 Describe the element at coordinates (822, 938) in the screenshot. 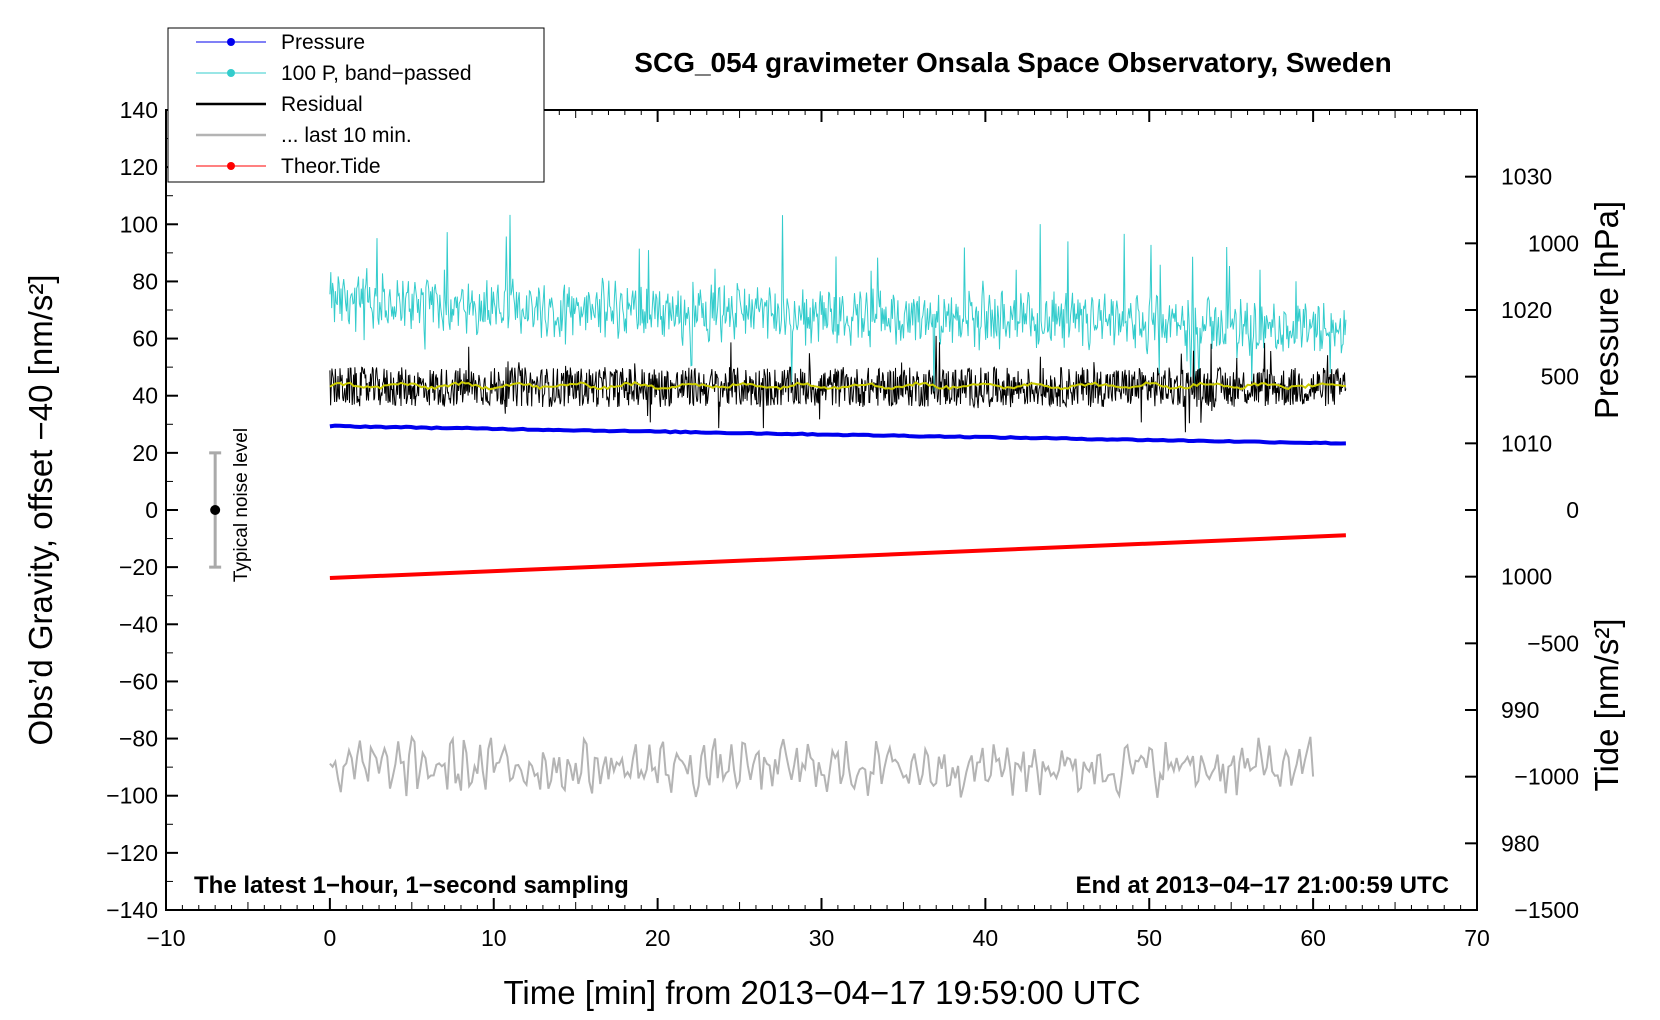

I see `x-tick-label: 30` at that location.